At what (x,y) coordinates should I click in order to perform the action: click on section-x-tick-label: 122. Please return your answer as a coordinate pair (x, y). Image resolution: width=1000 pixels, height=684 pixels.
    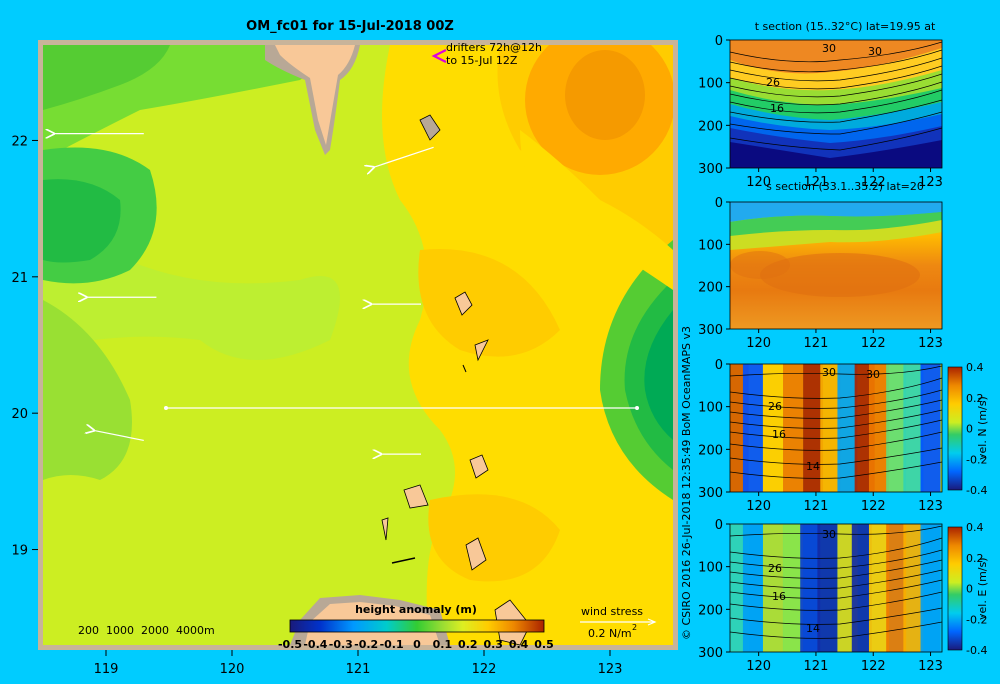
    Looking at the image, I should click on (873, 506).